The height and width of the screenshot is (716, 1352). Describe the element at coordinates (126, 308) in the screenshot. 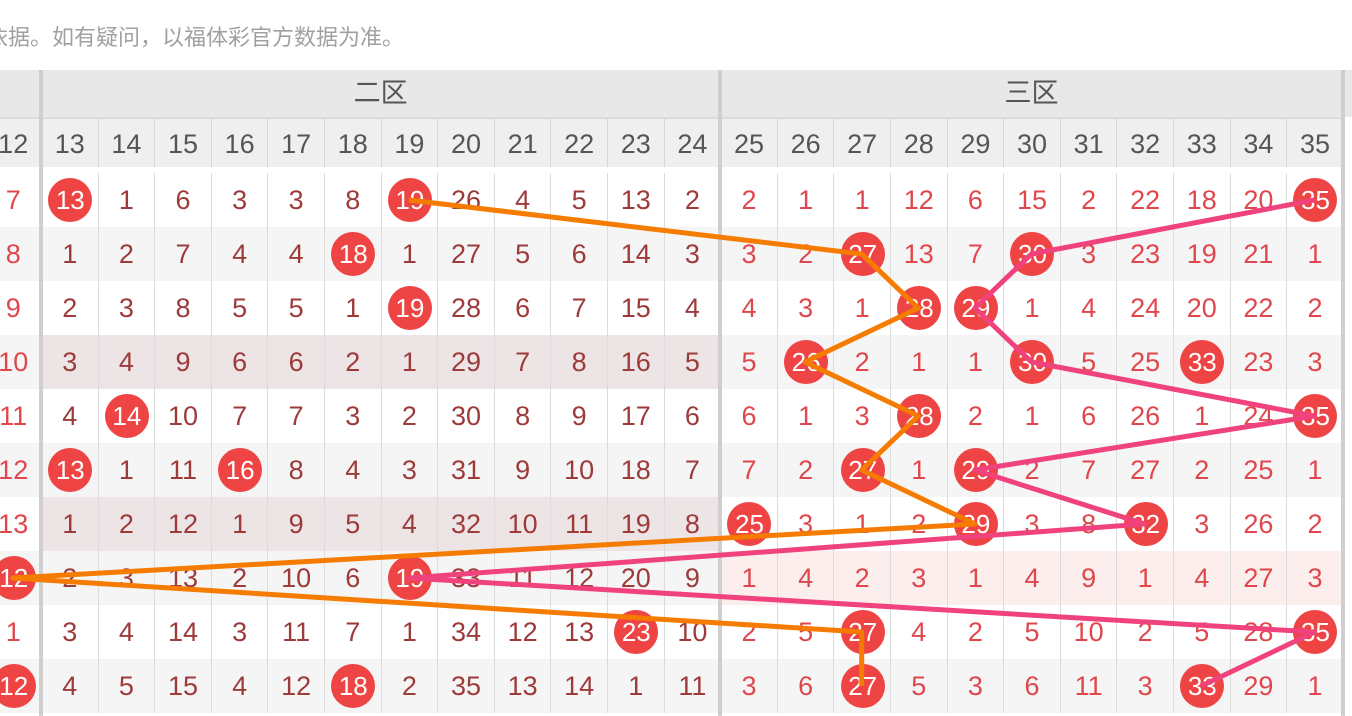

I see `cell-14: 3` at that location.